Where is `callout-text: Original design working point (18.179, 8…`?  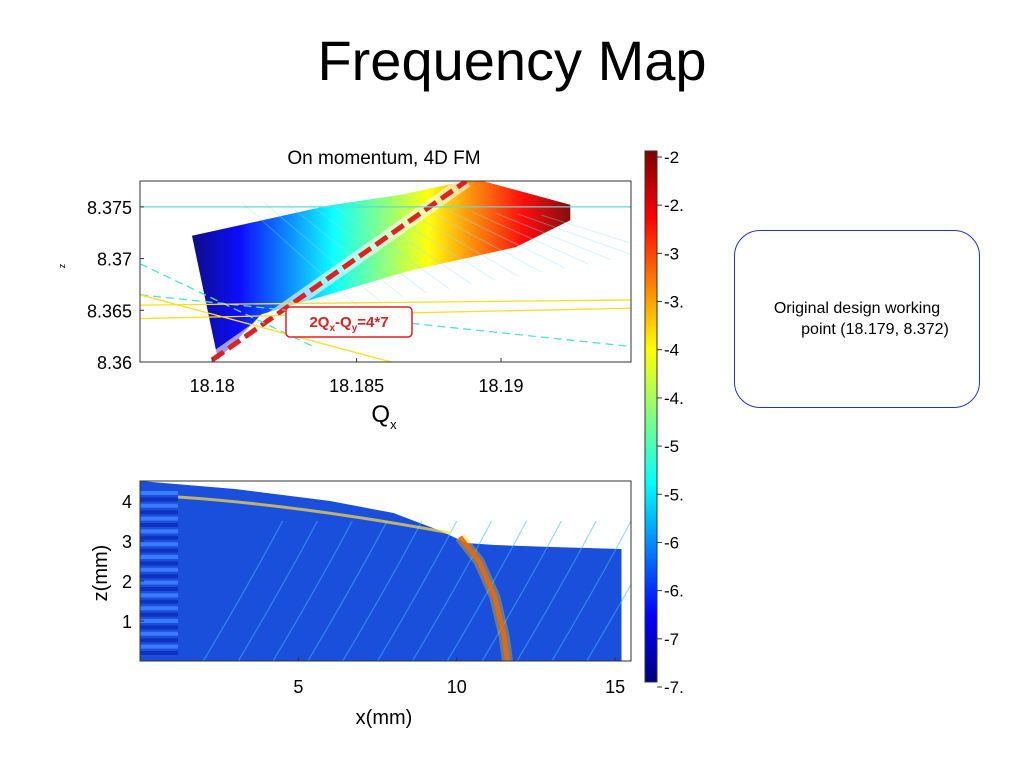 callout-text: Original design working point (18.179, 8… is located at coordinates (857, 319).